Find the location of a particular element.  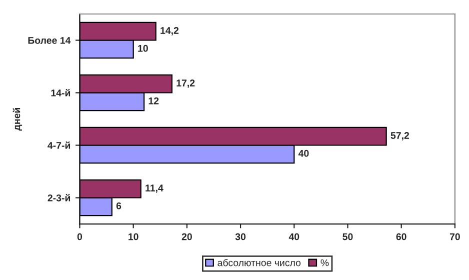

legend-label: абсолютное число is located at coordinates (259, 262).